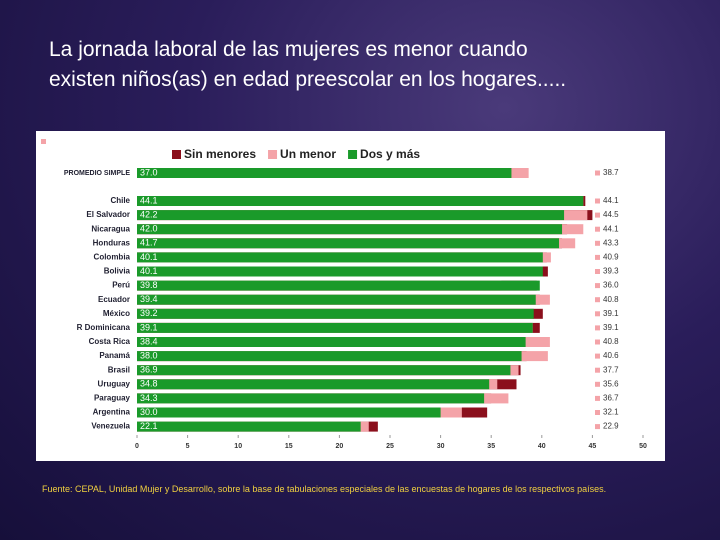  Describe the element at coordinates (611, 412) in the screenshot. I see `value-label: 32.1` at that location.